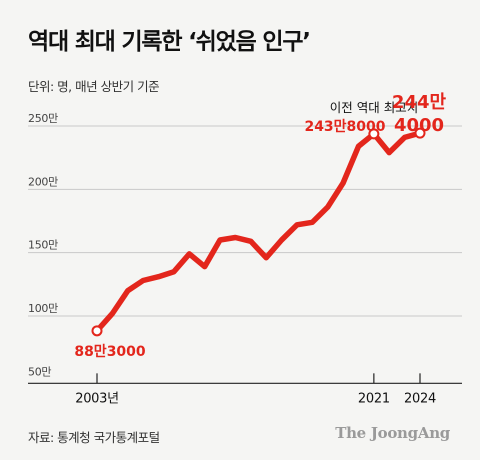  What do you see at coordinates (94, 86) in the screenshot?
I see `unit-note: 단위: 명, 매년 상반기 기준` at bounding box center [94, 86].